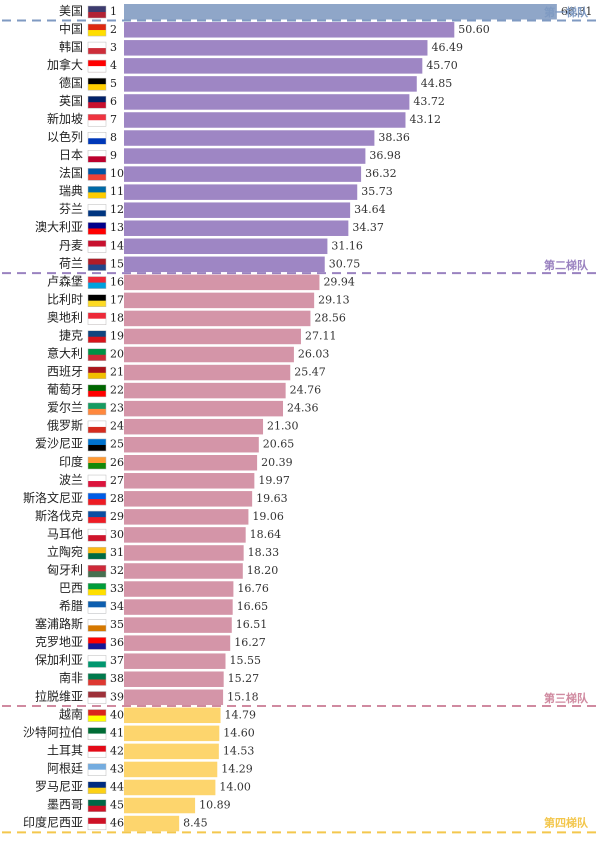 This screenshot has width=600, height=857. Describe the element at coordinates (65, 299) in the screenshot. I see `country-label: 比利时` at that location.